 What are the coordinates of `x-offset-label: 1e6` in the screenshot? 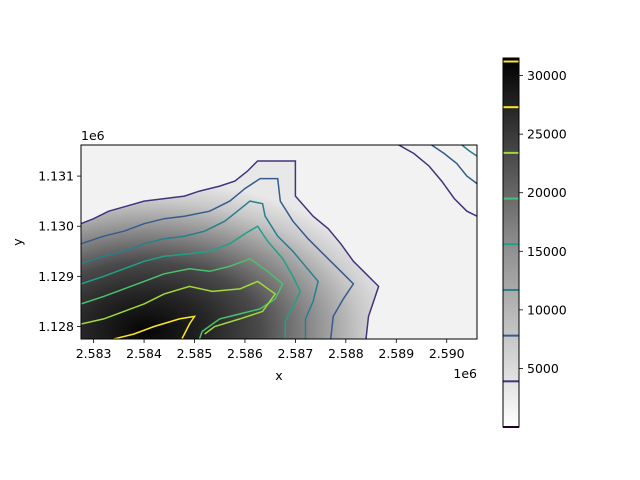 It's located at (465, 373).